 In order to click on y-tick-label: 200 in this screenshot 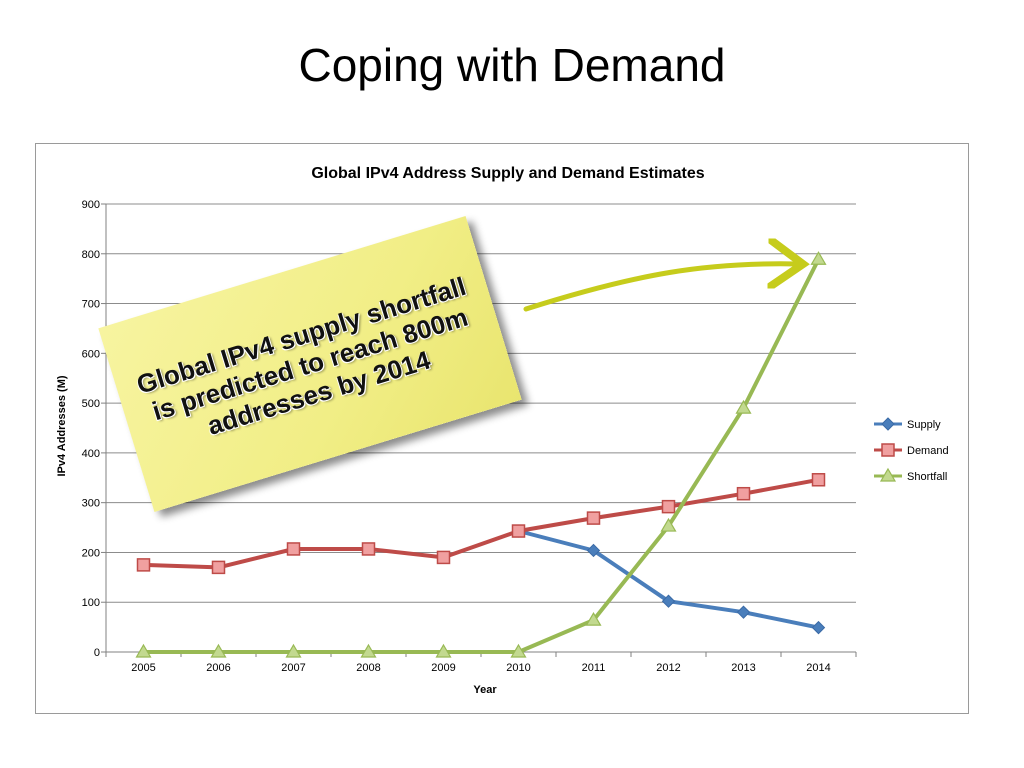, I will do `click(91, 553)`.